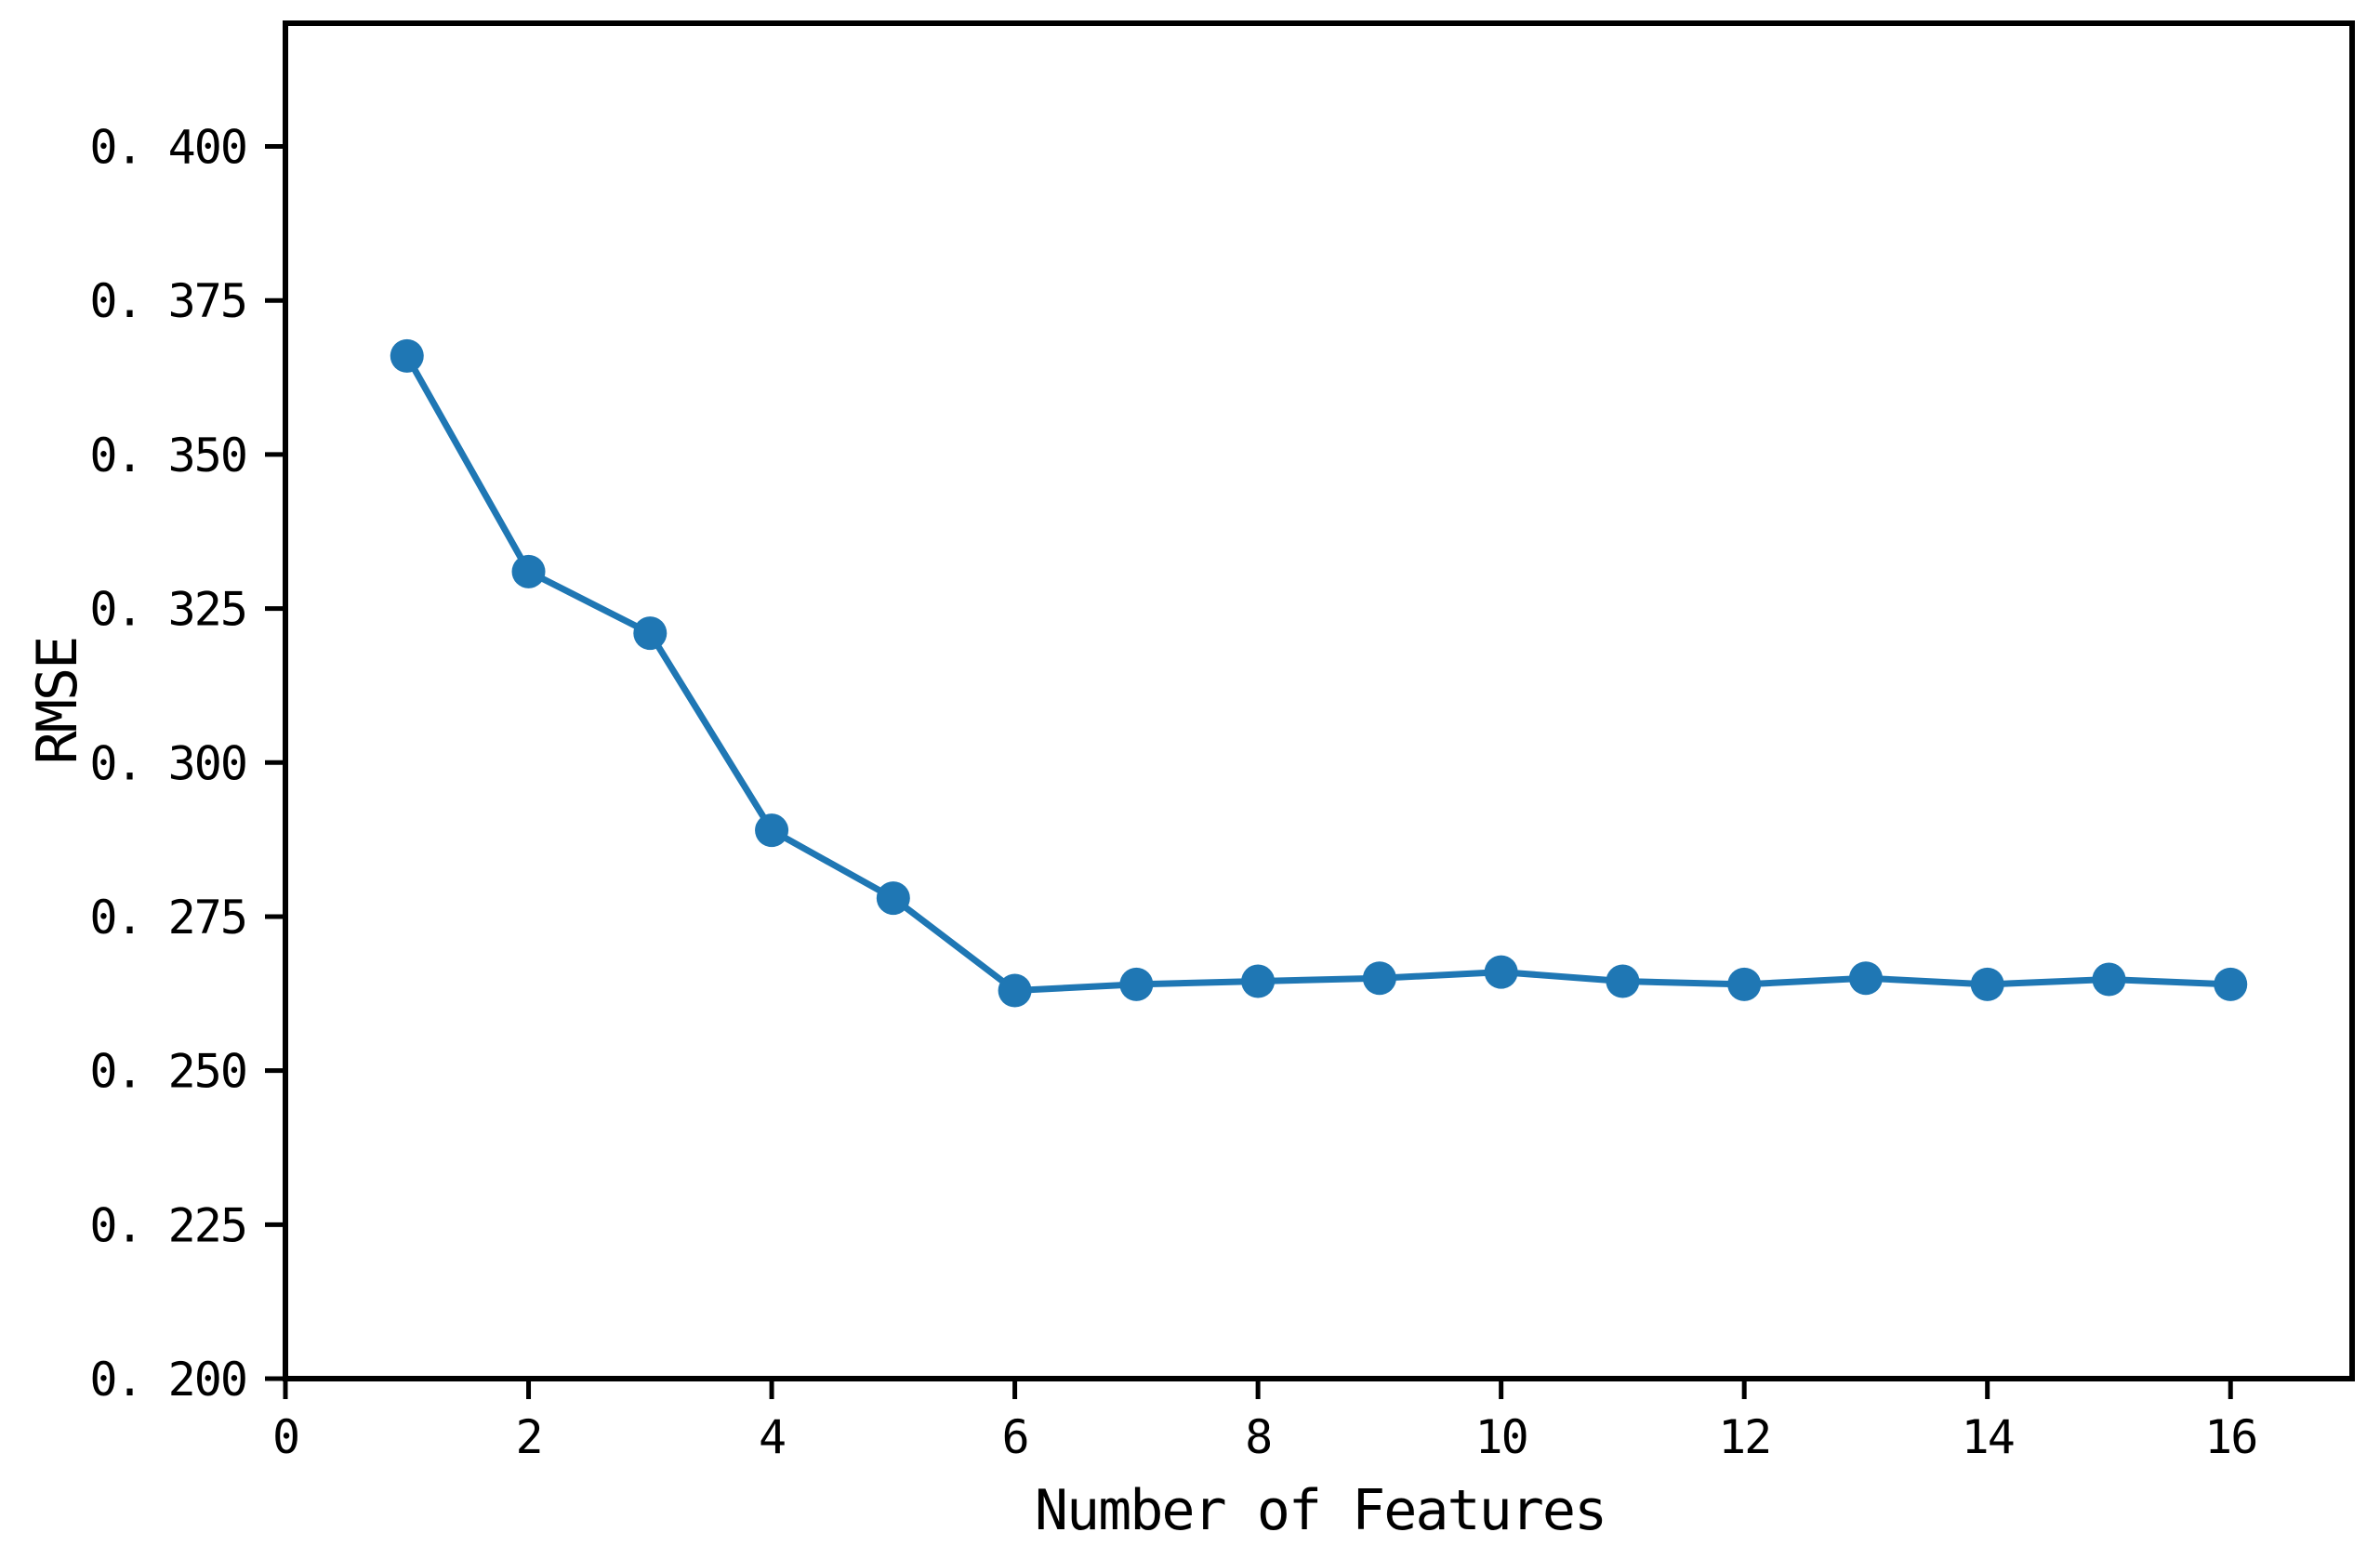  What do you see at coordinates (167, 455) in the screenshot?
I see `y-tick-label: 0. 350` at bounding box center [167, 455].